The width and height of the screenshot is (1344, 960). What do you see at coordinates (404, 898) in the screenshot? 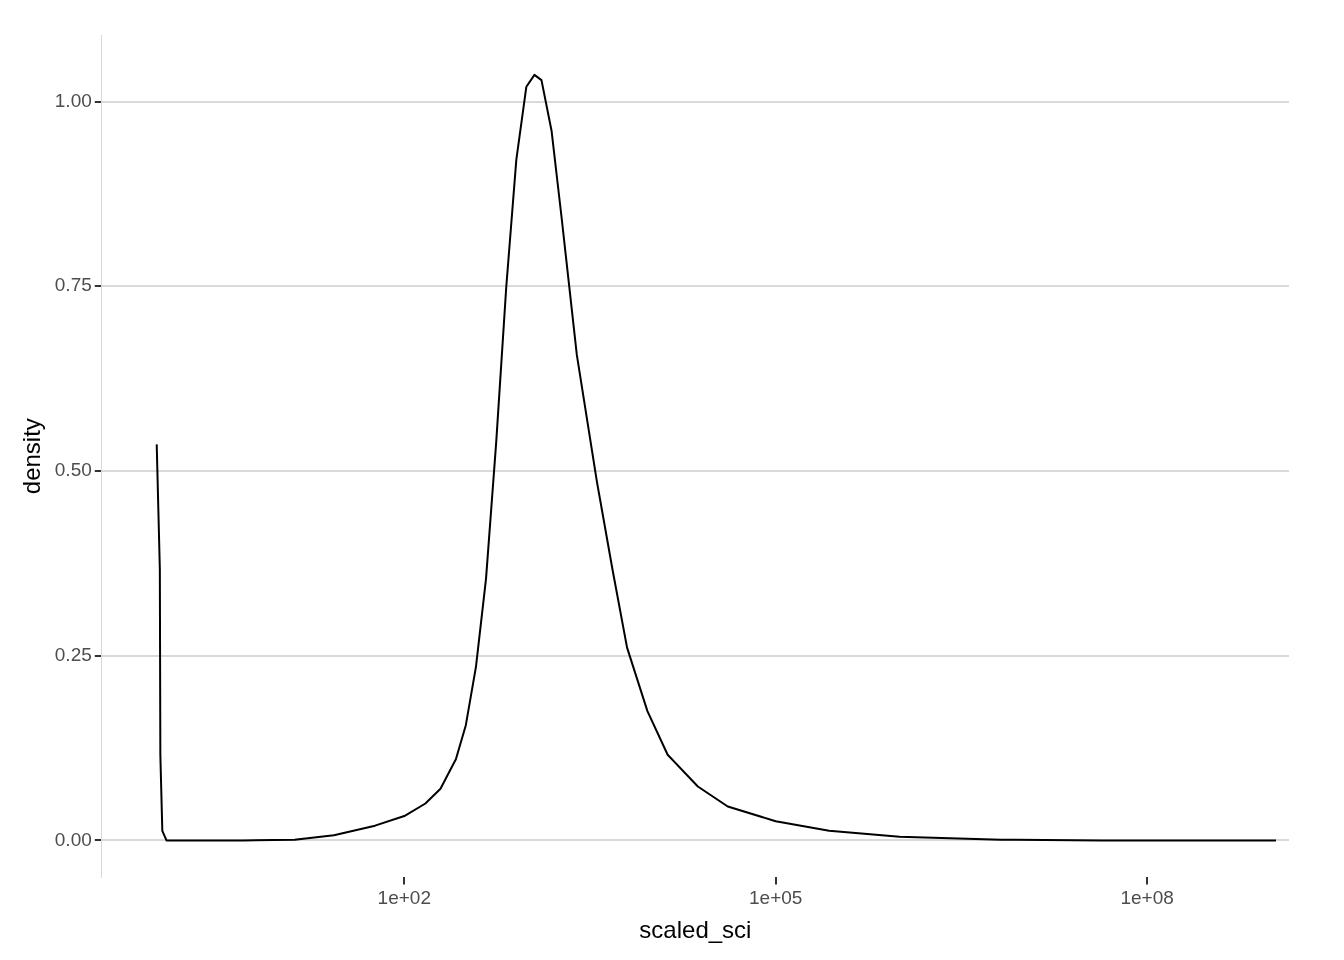
I see `x-tick-label: 1e+02` at bounding box center [404, 898].